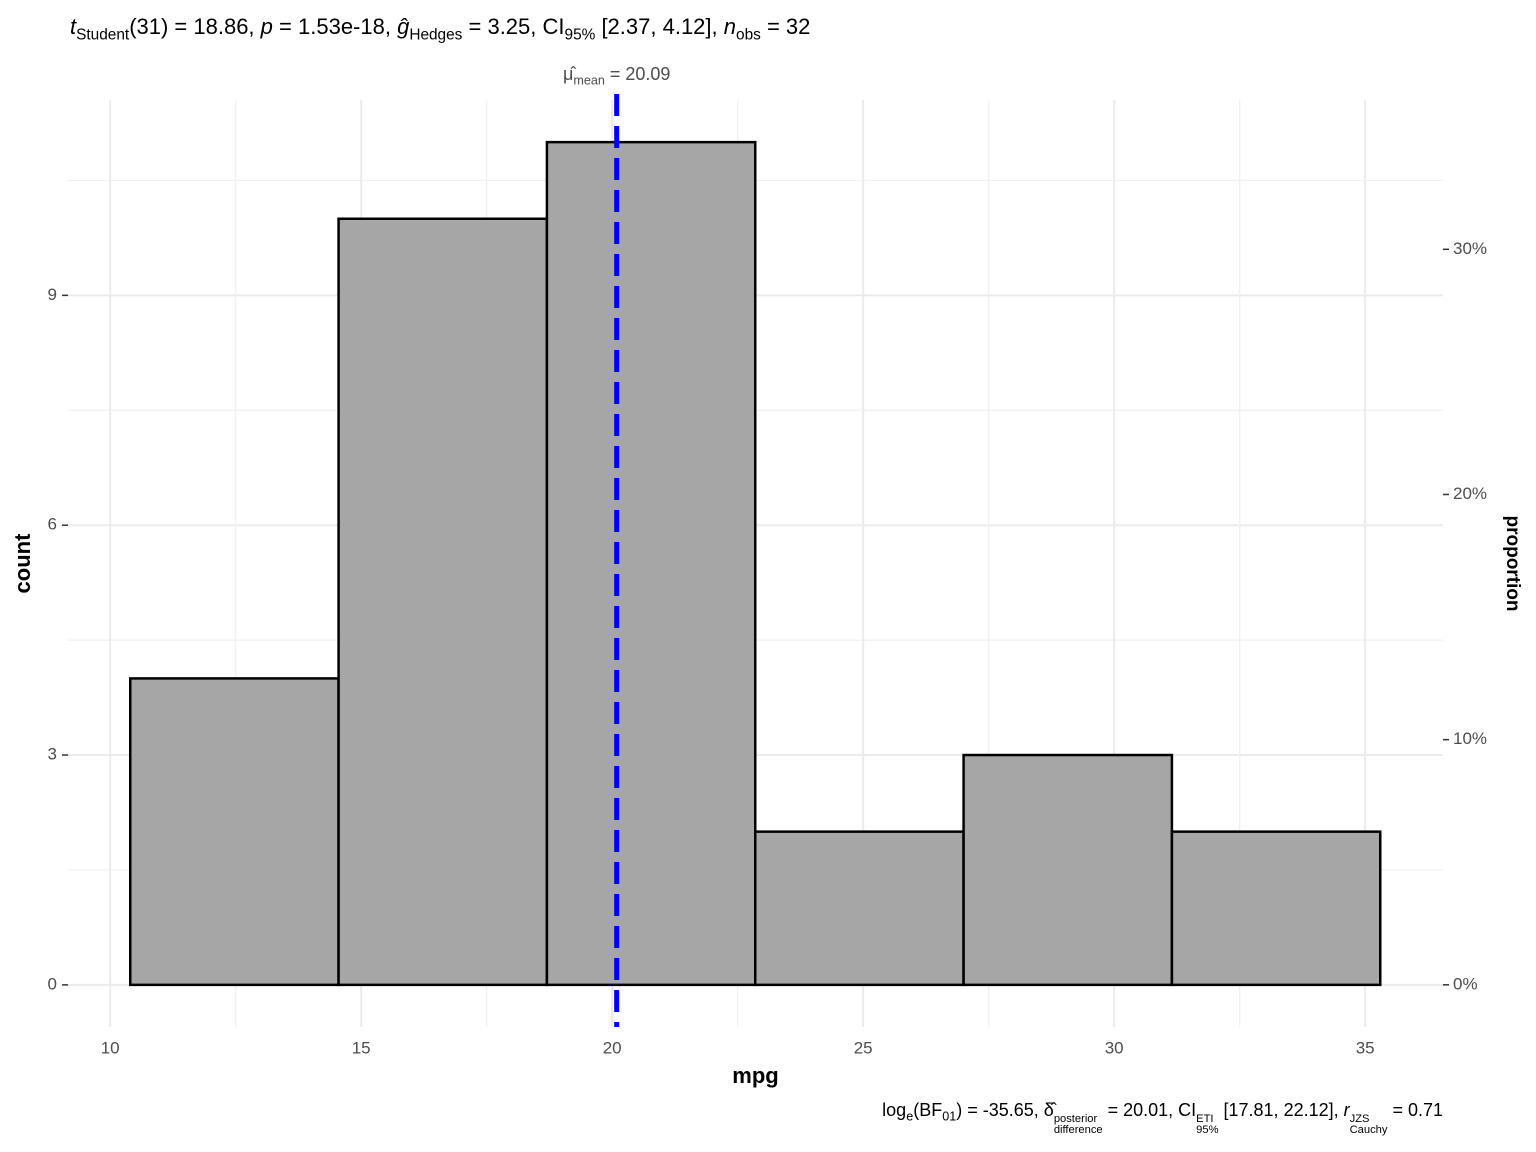 The height and width of the screenshot is (1152, 1536). What do you see at coordinates (755, 1075) in the screenshot?
I see `x-axis-label: mpg` at bounding box center [755, 1075].